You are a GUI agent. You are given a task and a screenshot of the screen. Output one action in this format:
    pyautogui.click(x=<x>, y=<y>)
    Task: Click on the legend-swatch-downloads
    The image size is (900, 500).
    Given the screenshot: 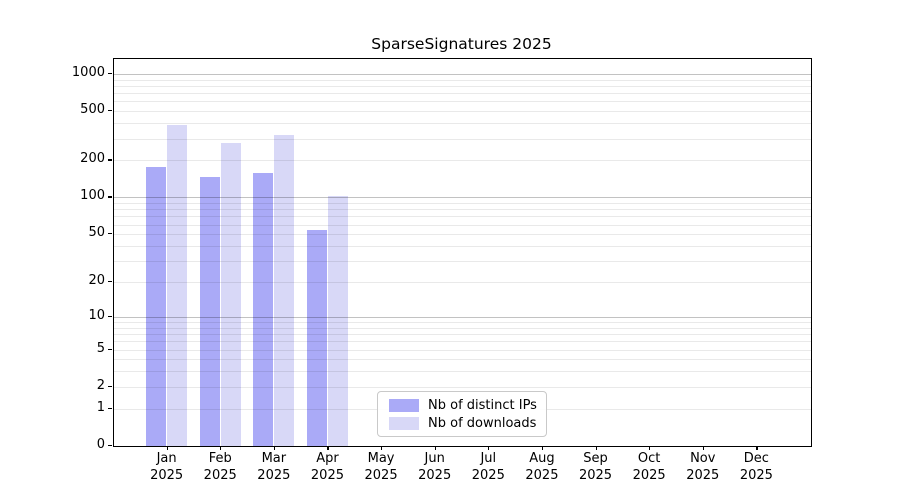 What is the action you would take?
    pyautogui.click(x=404, y=423)
    